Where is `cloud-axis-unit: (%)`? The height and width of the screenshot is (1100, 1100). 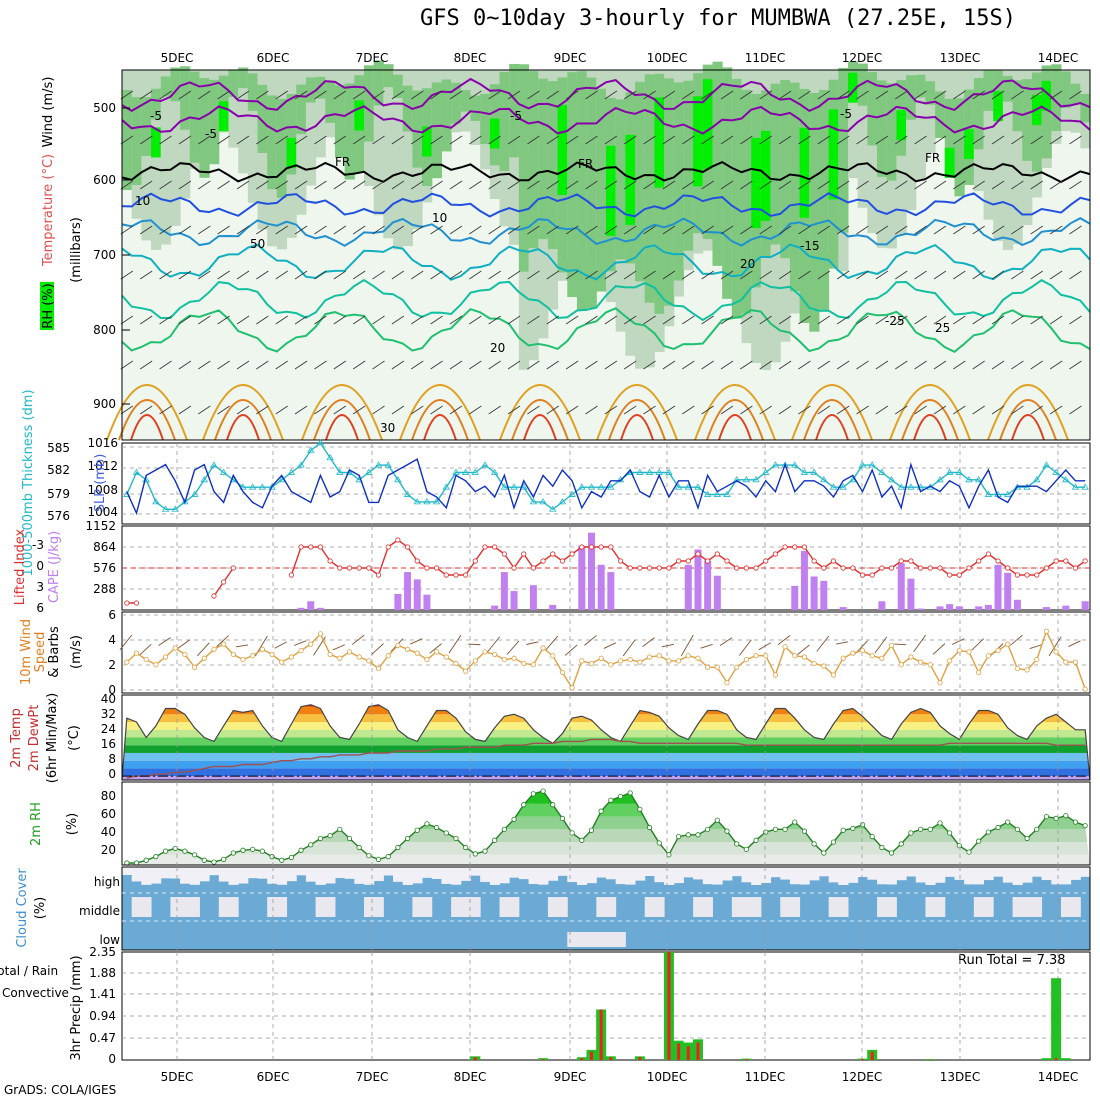
cloud-axis-unit: (%) is located at coordinates (40, 908).